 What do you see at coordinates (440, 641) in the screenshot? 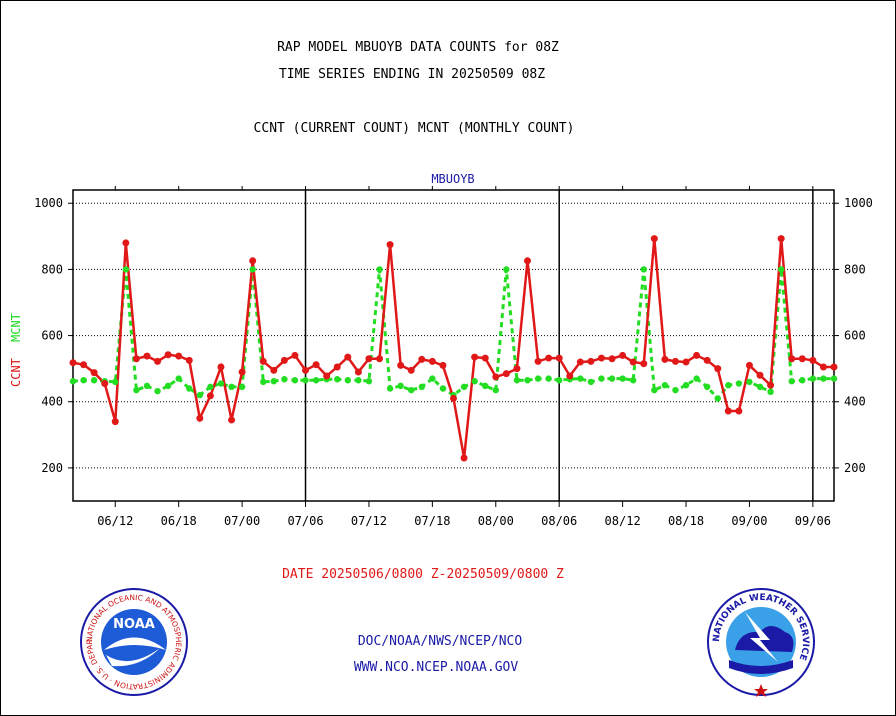
I see `org-path: DOC/NOAA/NWS/NCEP/NCO` at bounding box center [440, 641].